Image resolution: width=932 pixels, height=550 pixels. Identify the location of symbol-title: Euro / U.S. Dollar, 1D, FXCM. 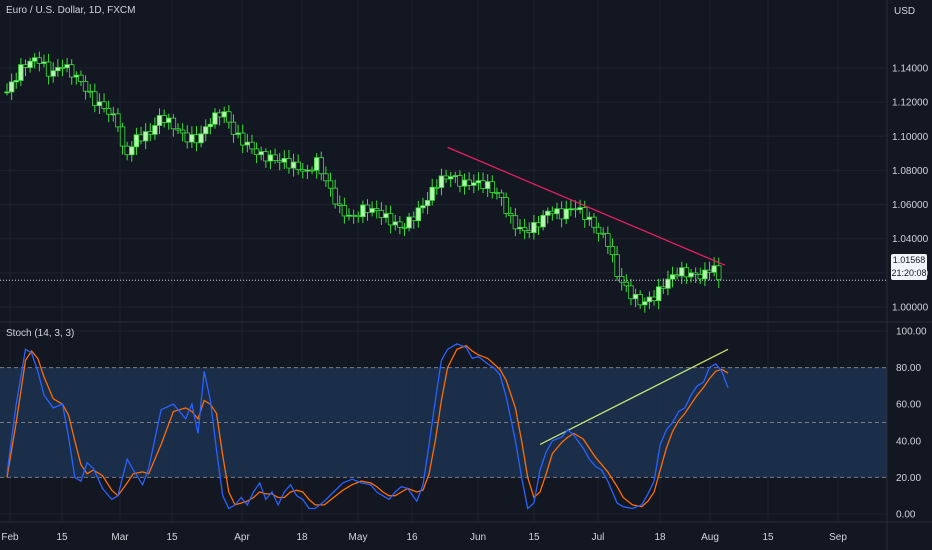
(71, 10).